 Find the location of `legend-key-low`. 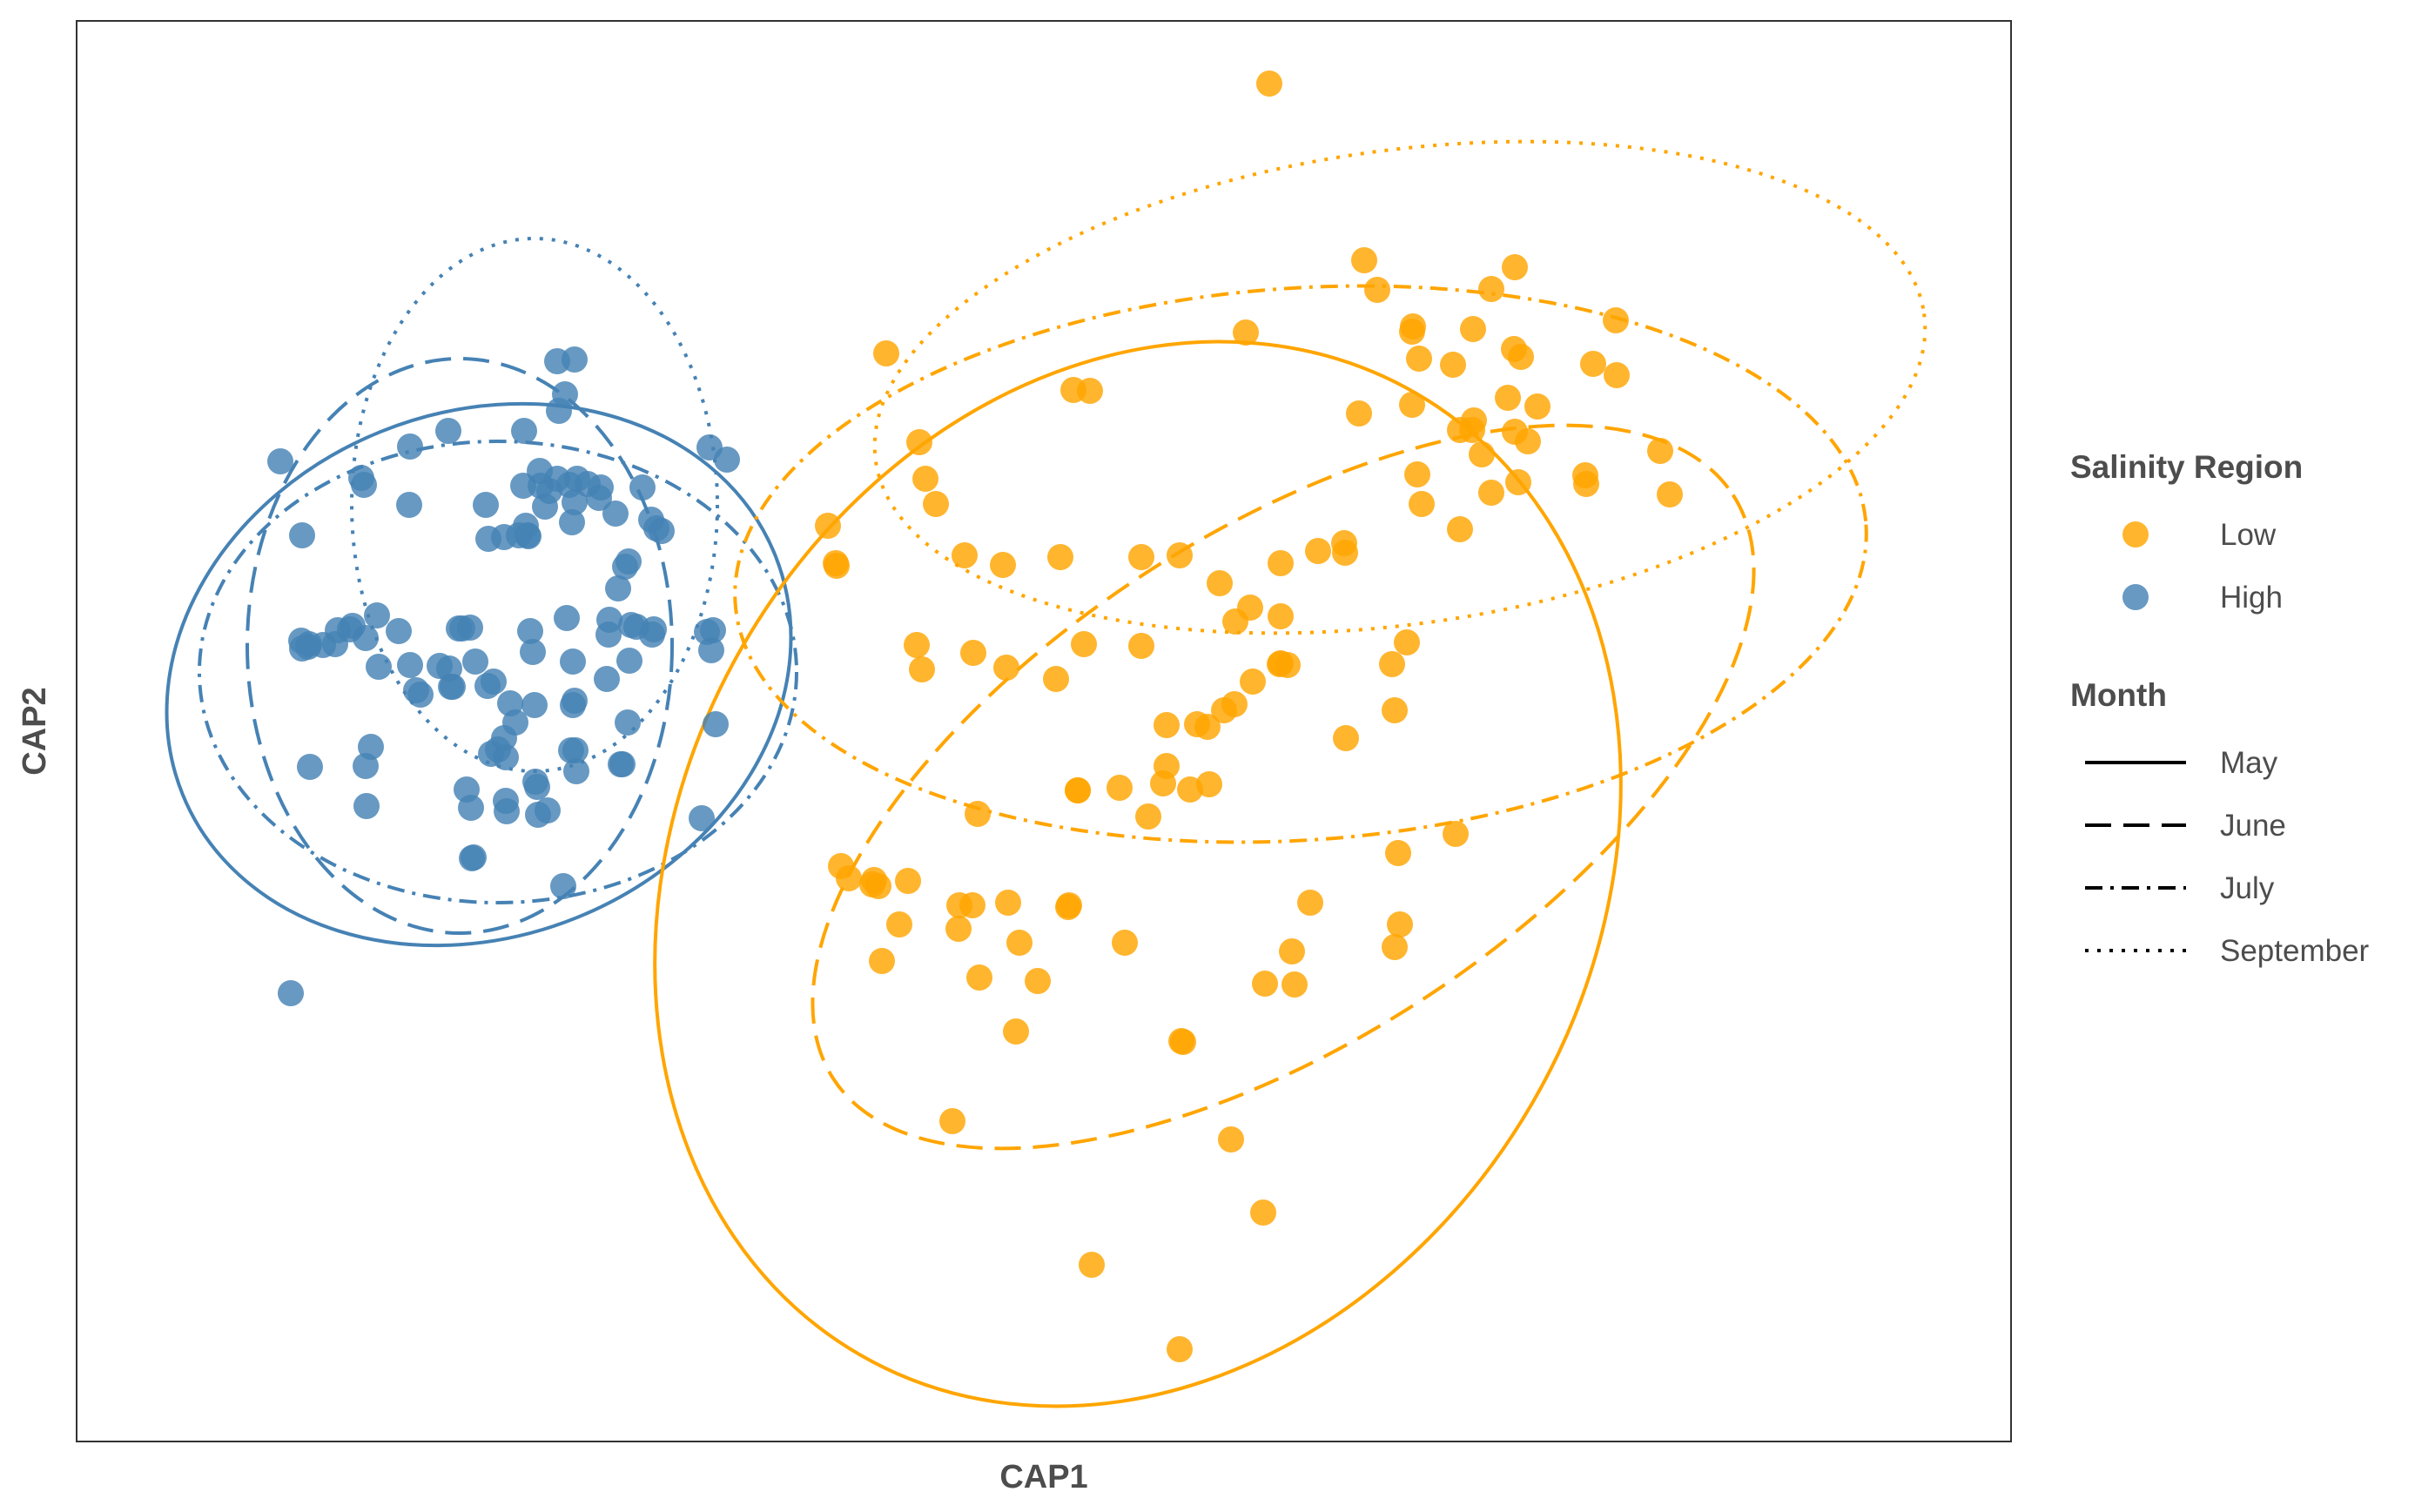

legend-key-low is located at coordinates (2135, 534).